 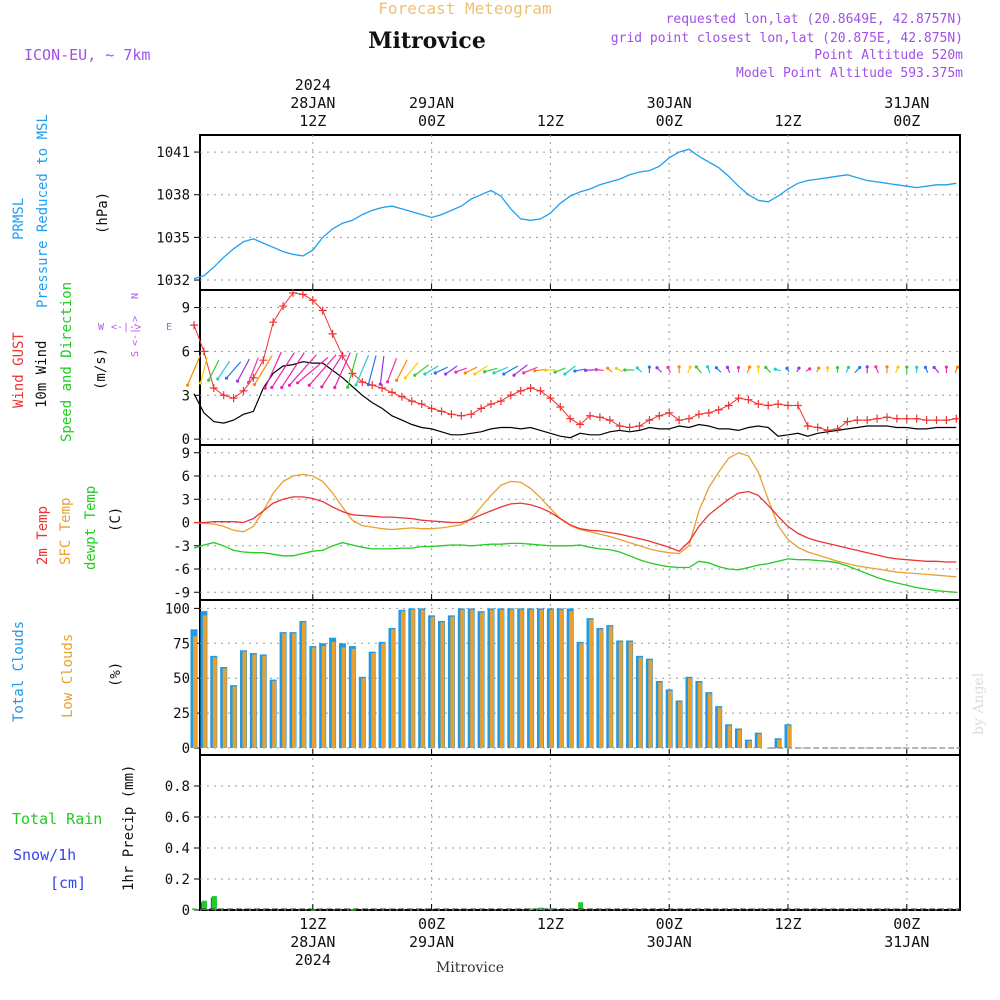 What do you see at coordinates (173, 281) in the screenshot?
I see `pressure-tick-label: 1032` at bounding box center [173, 281].